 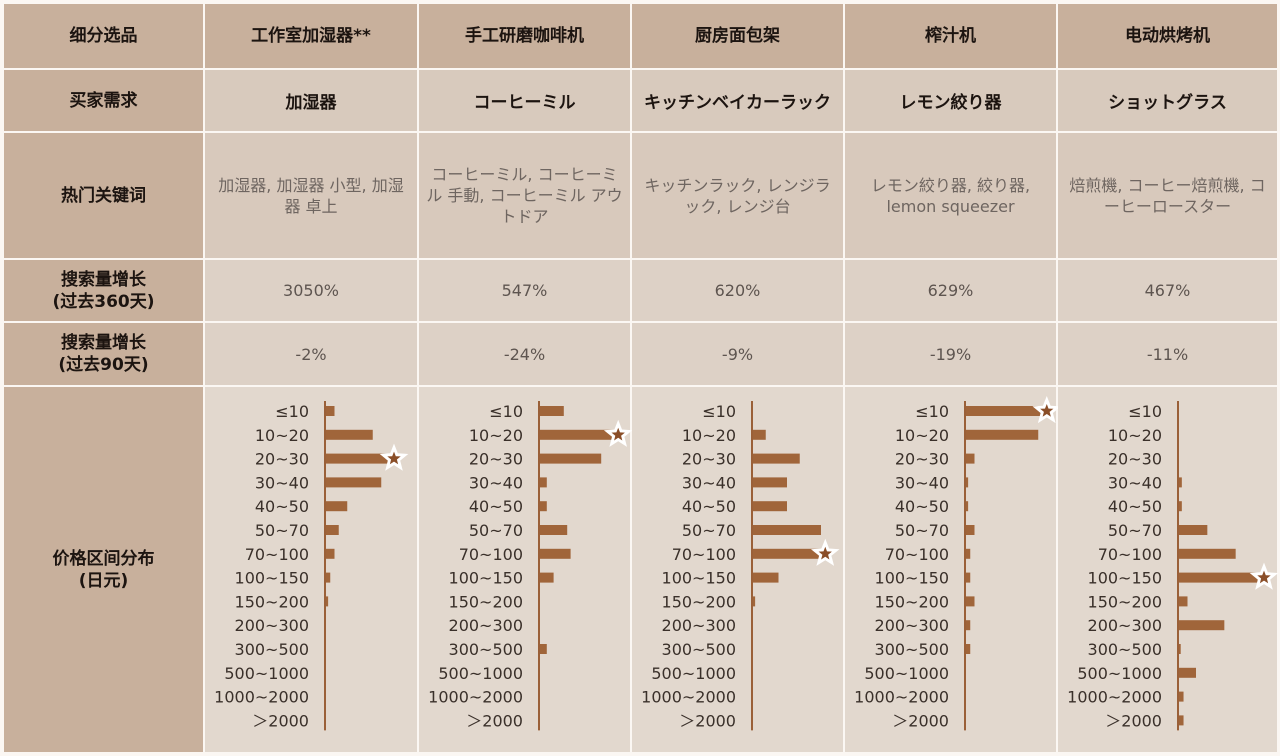 I want to click on buyer-need-4: レモン絞り器, so click(x=950, y=100).